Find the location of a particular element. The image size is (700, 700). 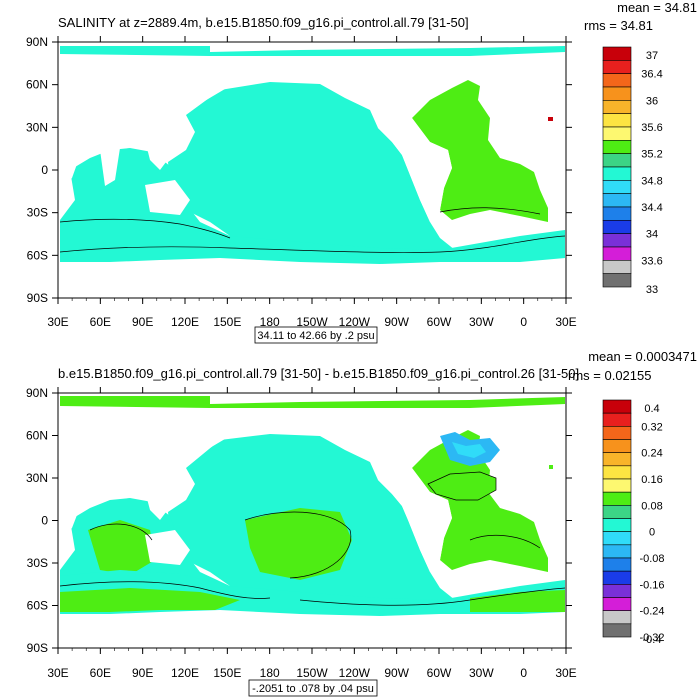

colorbar-label: -0.4 is located at coordinates (652, 640).